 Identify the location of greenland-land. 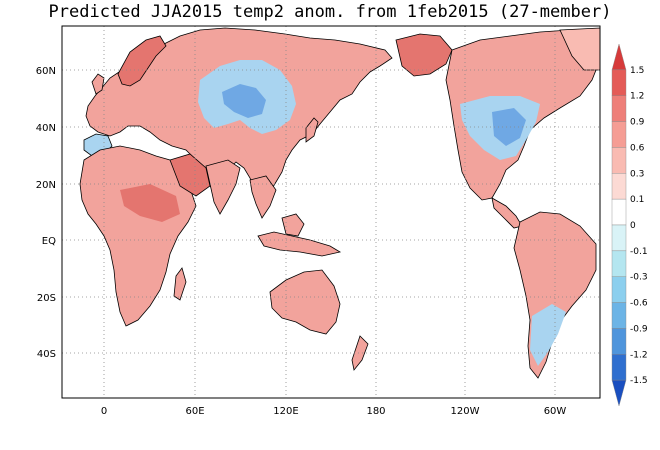
(579, 49).